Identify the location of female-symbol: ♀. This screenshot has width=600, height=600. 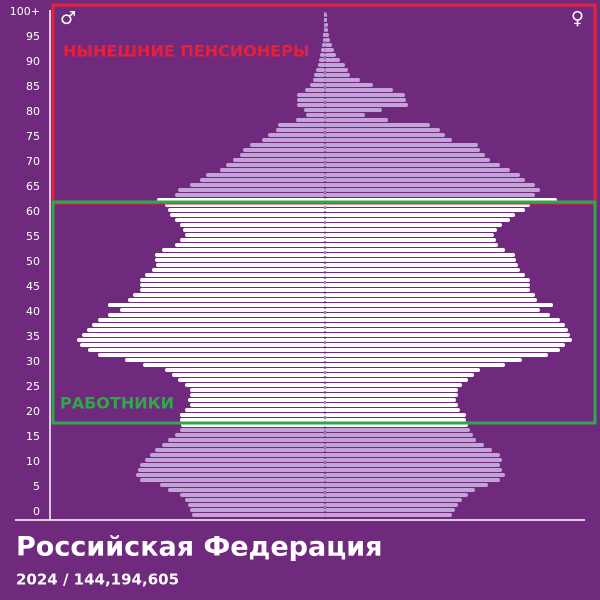
(577, 18).